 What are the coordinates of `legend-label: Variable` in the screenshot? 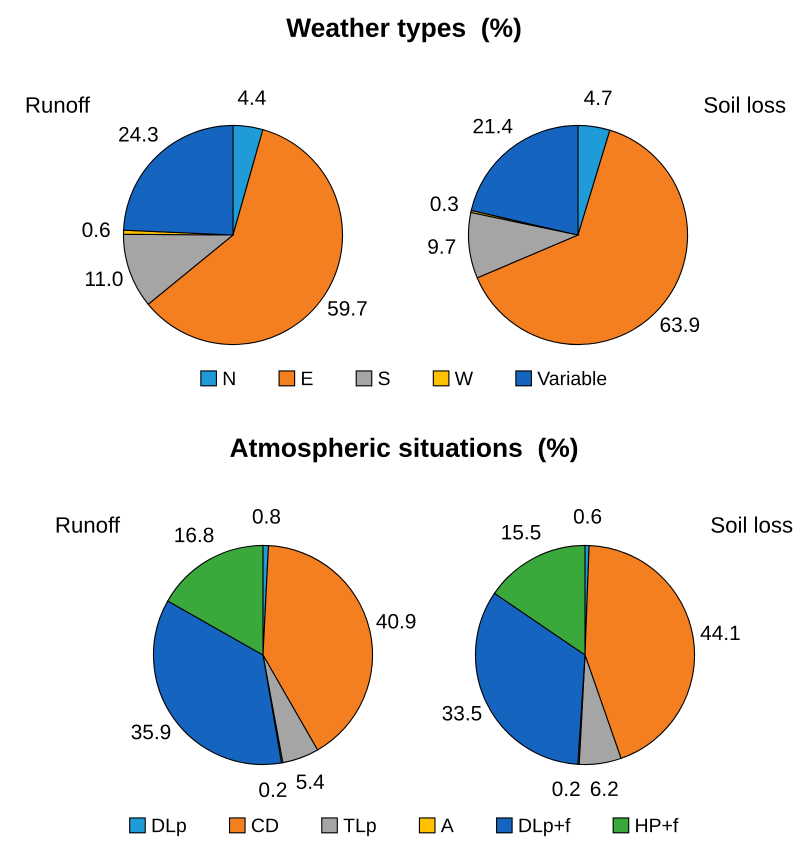 It's located at (571, 378).